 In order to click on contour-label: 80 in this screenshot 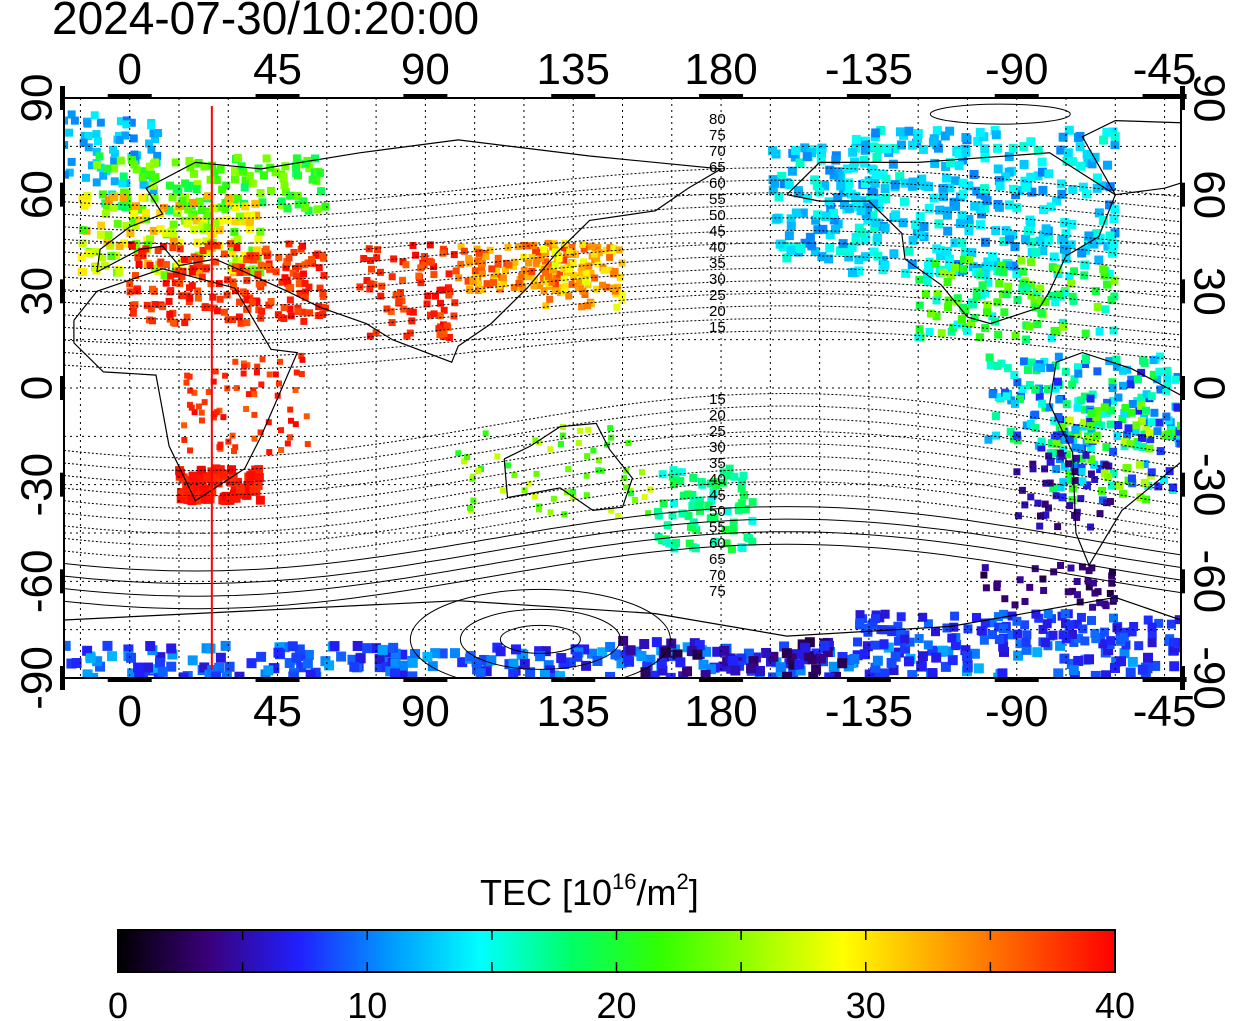, I will do `click(717, 119)`.